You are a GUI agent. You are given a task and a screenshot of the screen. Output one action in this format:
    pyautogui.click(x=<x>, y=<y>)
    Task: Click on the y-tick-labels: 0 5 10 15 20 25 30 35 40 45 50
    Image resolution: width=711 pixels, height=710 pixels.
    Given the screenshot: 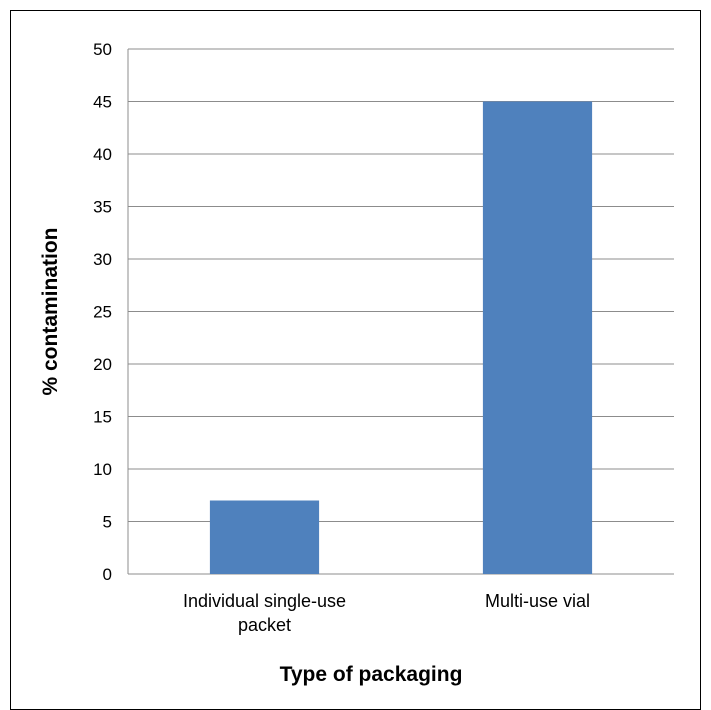 What is the action you would take?
    pyautogui.click(x=102, y=312)
    